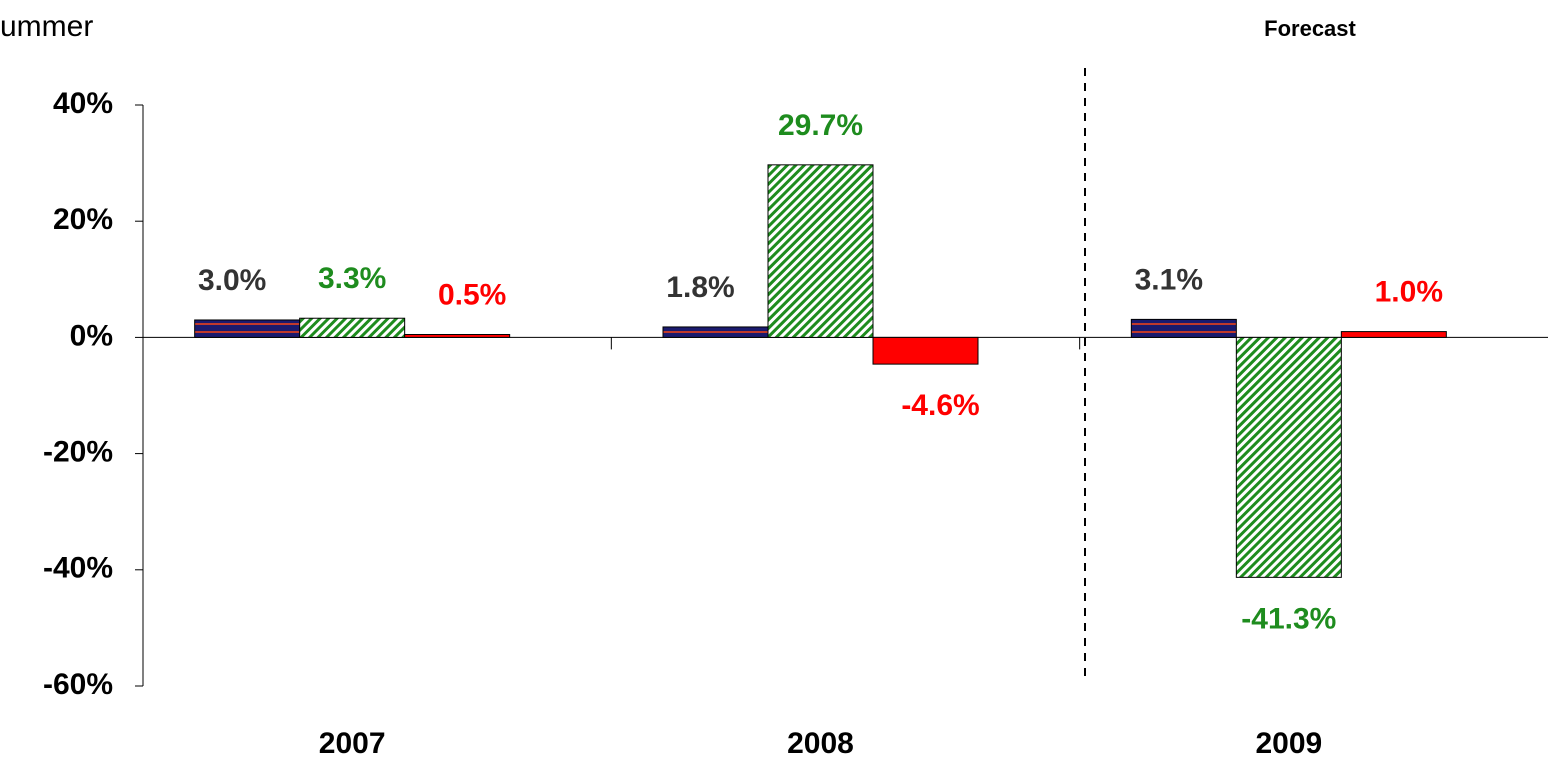  I want to click on x-tick-label: 2009, so click(1288, 743).